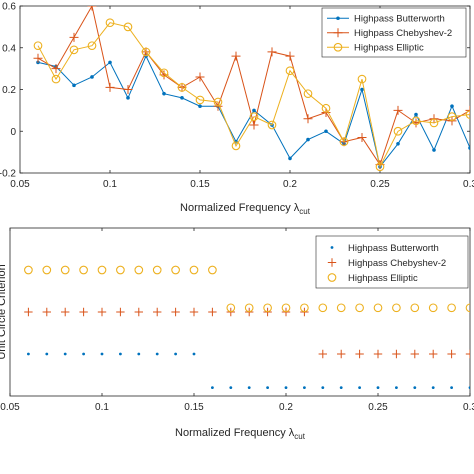 The height and width of the screenshot is (474, 474). What do you see at coordinates (393, 248) in the screenshot?
I see `legend-entry: Highpass Butterworth` at bounding box center [393, 248].